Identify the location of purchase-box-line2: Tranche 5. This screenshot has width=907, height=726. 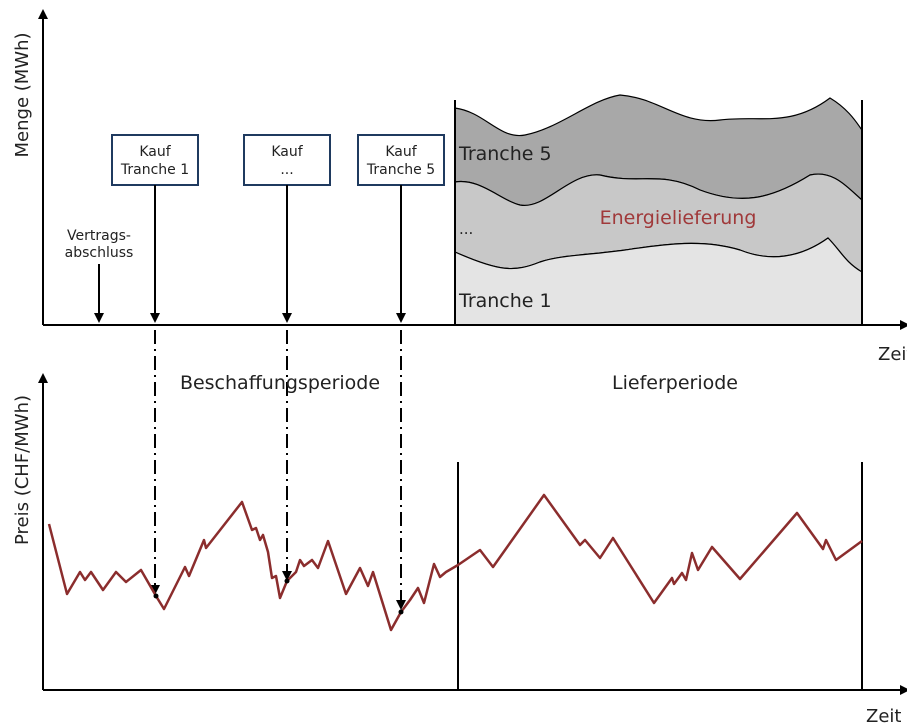
(400, 170).